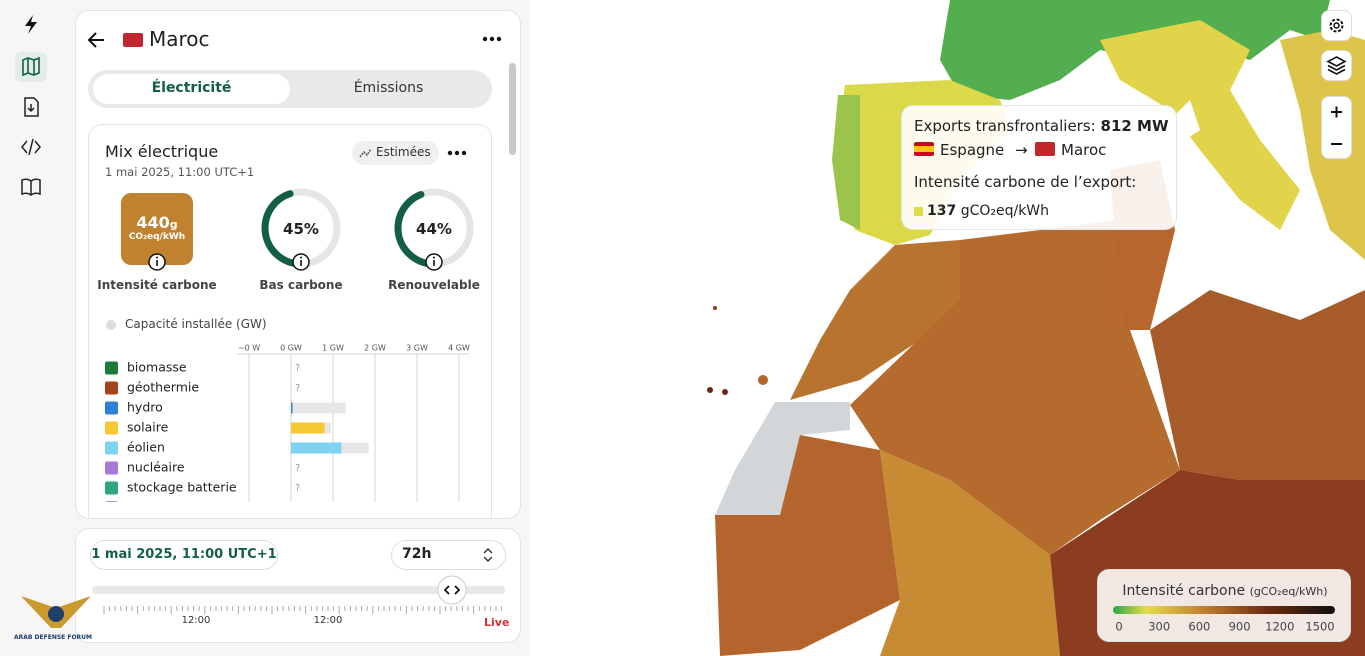 The image size is (1365, 656). What do you see at coordinates (291, 348) in the screenshot?
I see `x-tick-label: 0 GW` at bounding box center [291, 348].